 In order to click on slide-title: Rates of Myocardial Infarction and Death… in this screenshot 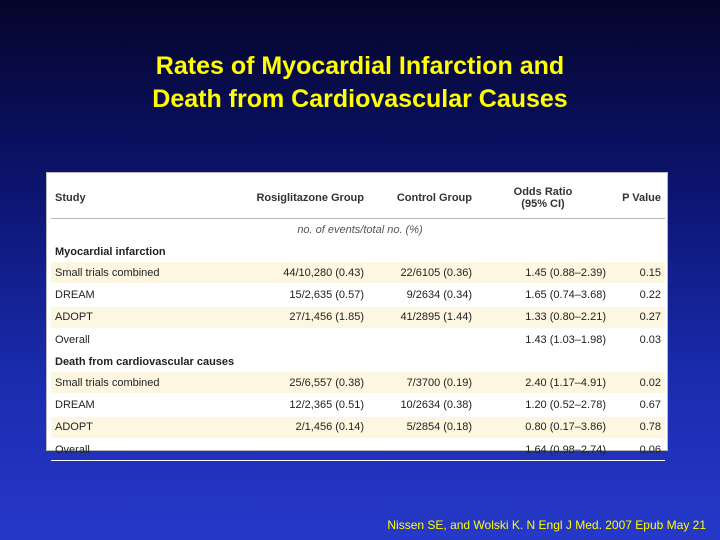, I will do `click(360, 83)`.